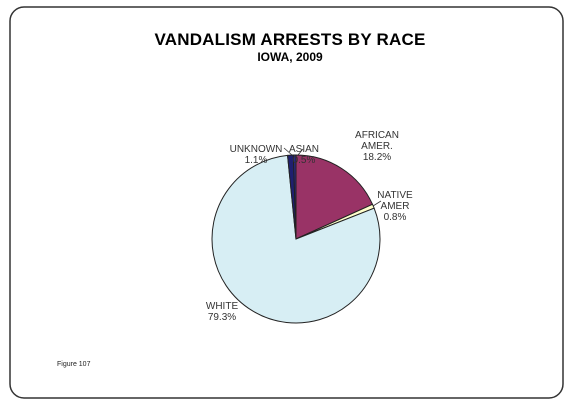 This screenshot has width=571, height=401. I want to click on slice-label: WHITE 79.3%, so click(222, 312).